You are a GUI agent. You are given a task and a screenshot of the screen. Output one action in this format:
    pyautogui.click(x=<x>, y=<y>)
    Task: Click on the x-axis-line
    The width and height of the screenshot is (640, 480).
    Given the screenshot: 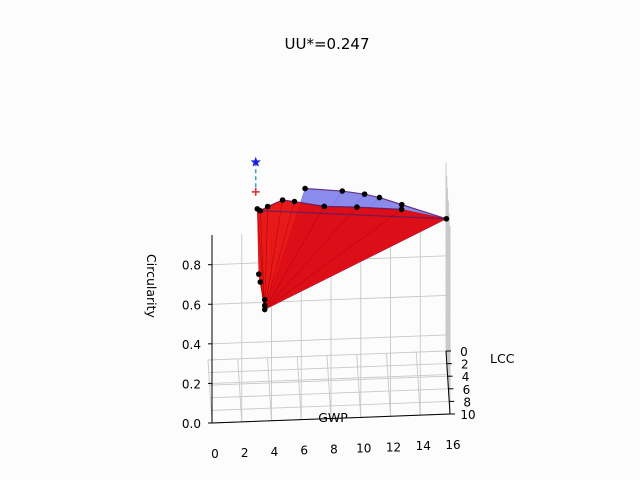 What is the action you would take?
    pyautogui.click(x=331, y=418)
    